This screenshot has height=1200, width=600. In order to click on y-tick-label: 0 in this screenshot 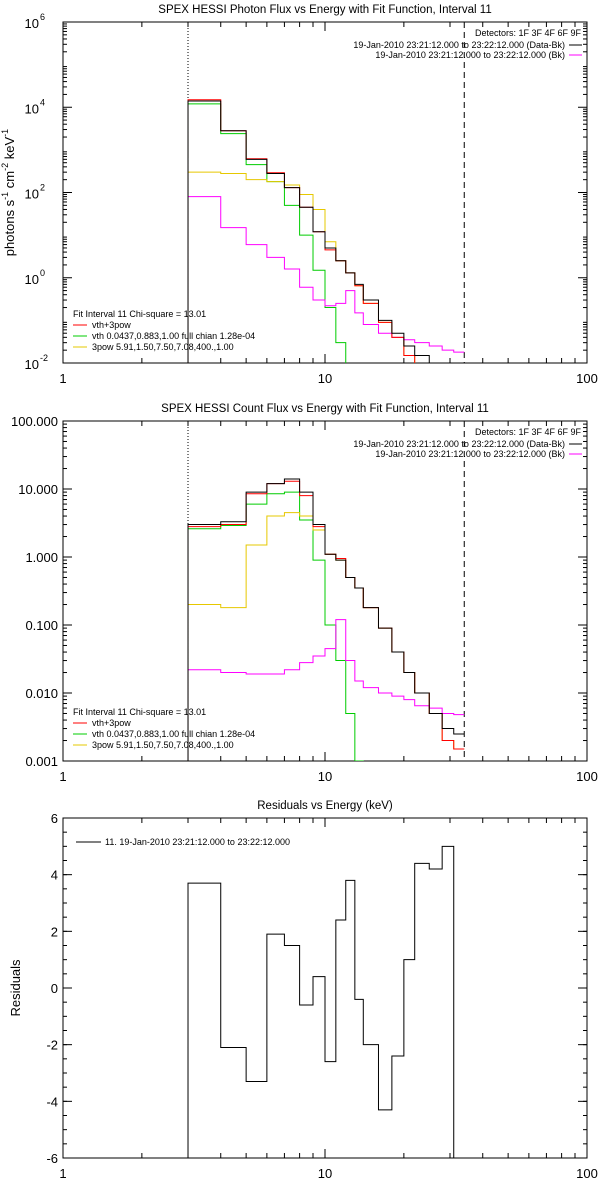, I will do `click(54, 988)`.